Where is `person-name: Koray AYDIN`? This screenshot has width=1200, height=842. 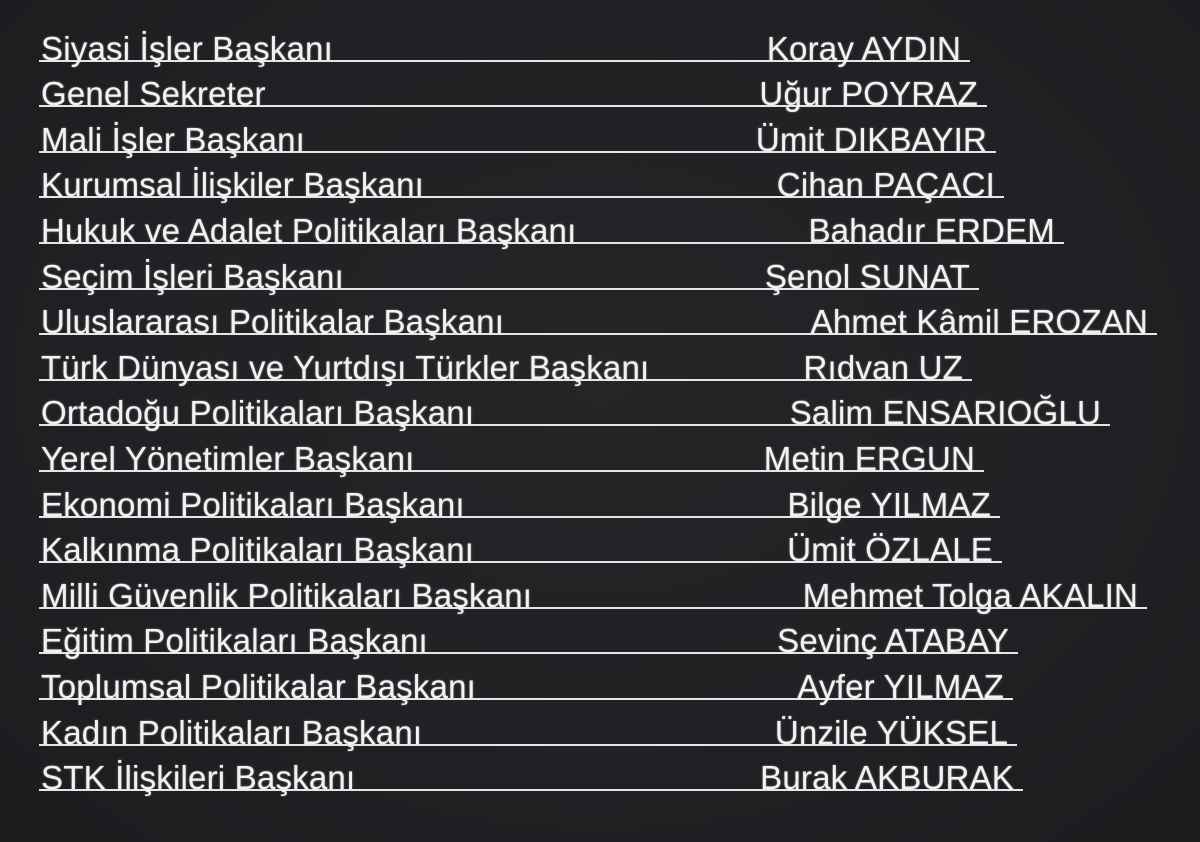 person-name: Koray AYDIN is located at coordinates (863, 48).